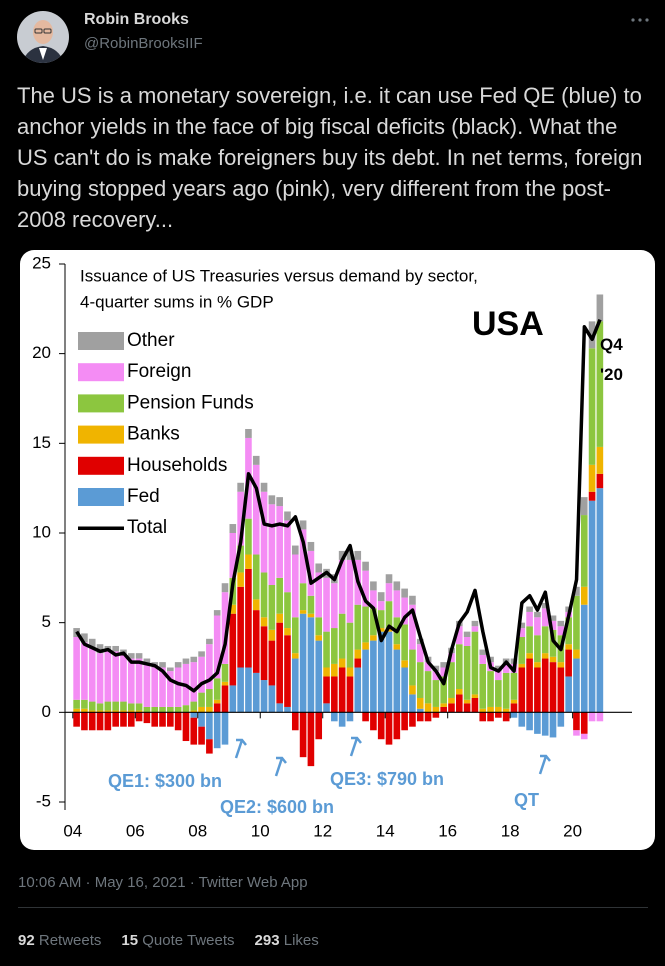 This screenshot has width=665, height=966. I want to click on avatar, so click(43, 37).